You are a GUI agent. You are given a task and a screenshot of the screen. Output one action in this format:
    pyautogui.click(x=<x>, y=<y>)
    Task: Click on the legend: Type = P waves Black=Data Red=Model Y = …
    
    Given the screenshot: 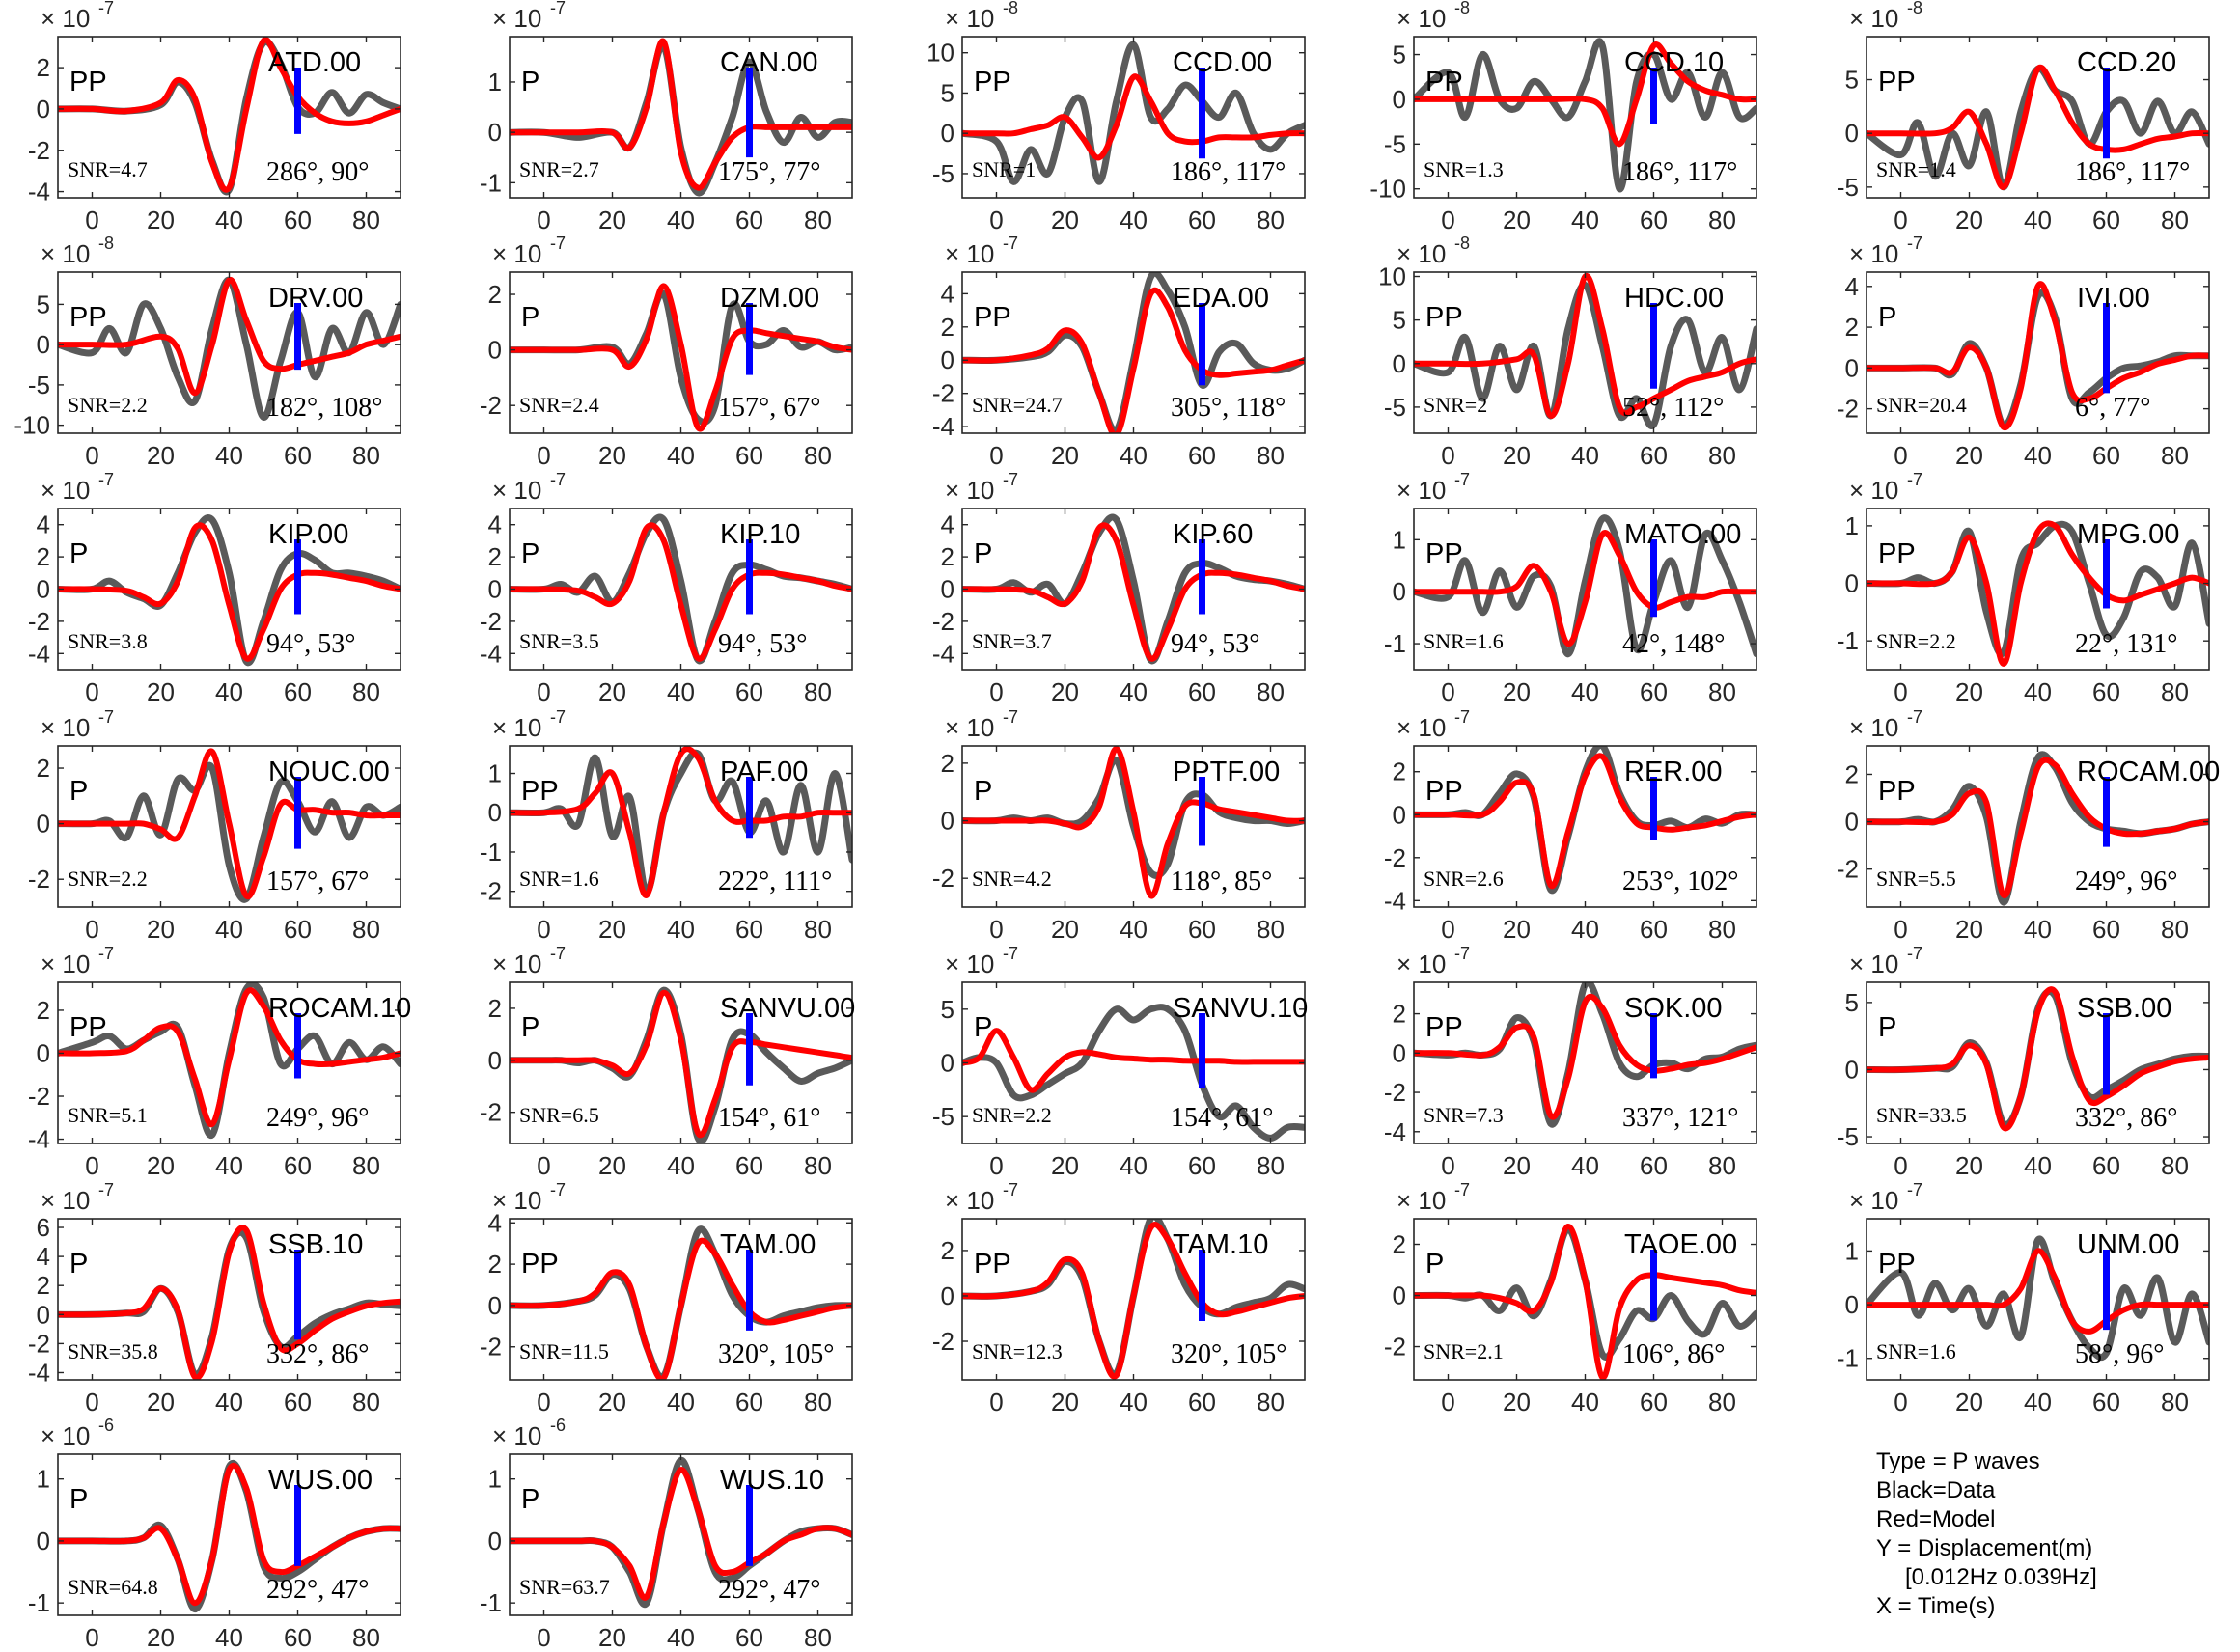 What is the action you would take?
    pyautogui.click(x=2050, y=1534)
    